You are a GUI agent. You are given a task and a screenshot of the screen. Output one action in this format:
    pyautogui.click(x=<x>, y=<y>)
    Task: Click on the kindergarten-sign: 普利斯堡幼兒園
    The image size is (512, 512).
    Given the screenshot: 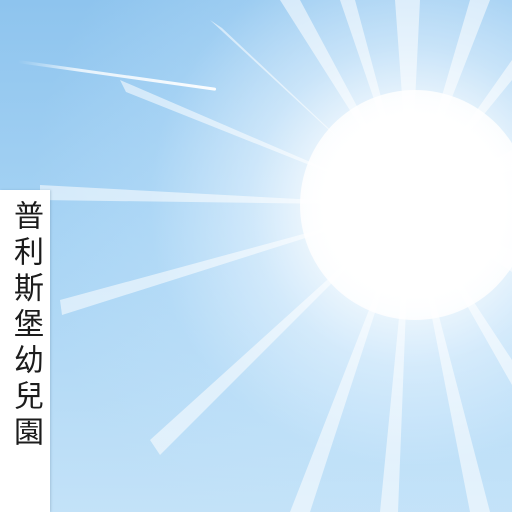 What is the action you would take?
    pyautogui.click(x=25, y=351)
    